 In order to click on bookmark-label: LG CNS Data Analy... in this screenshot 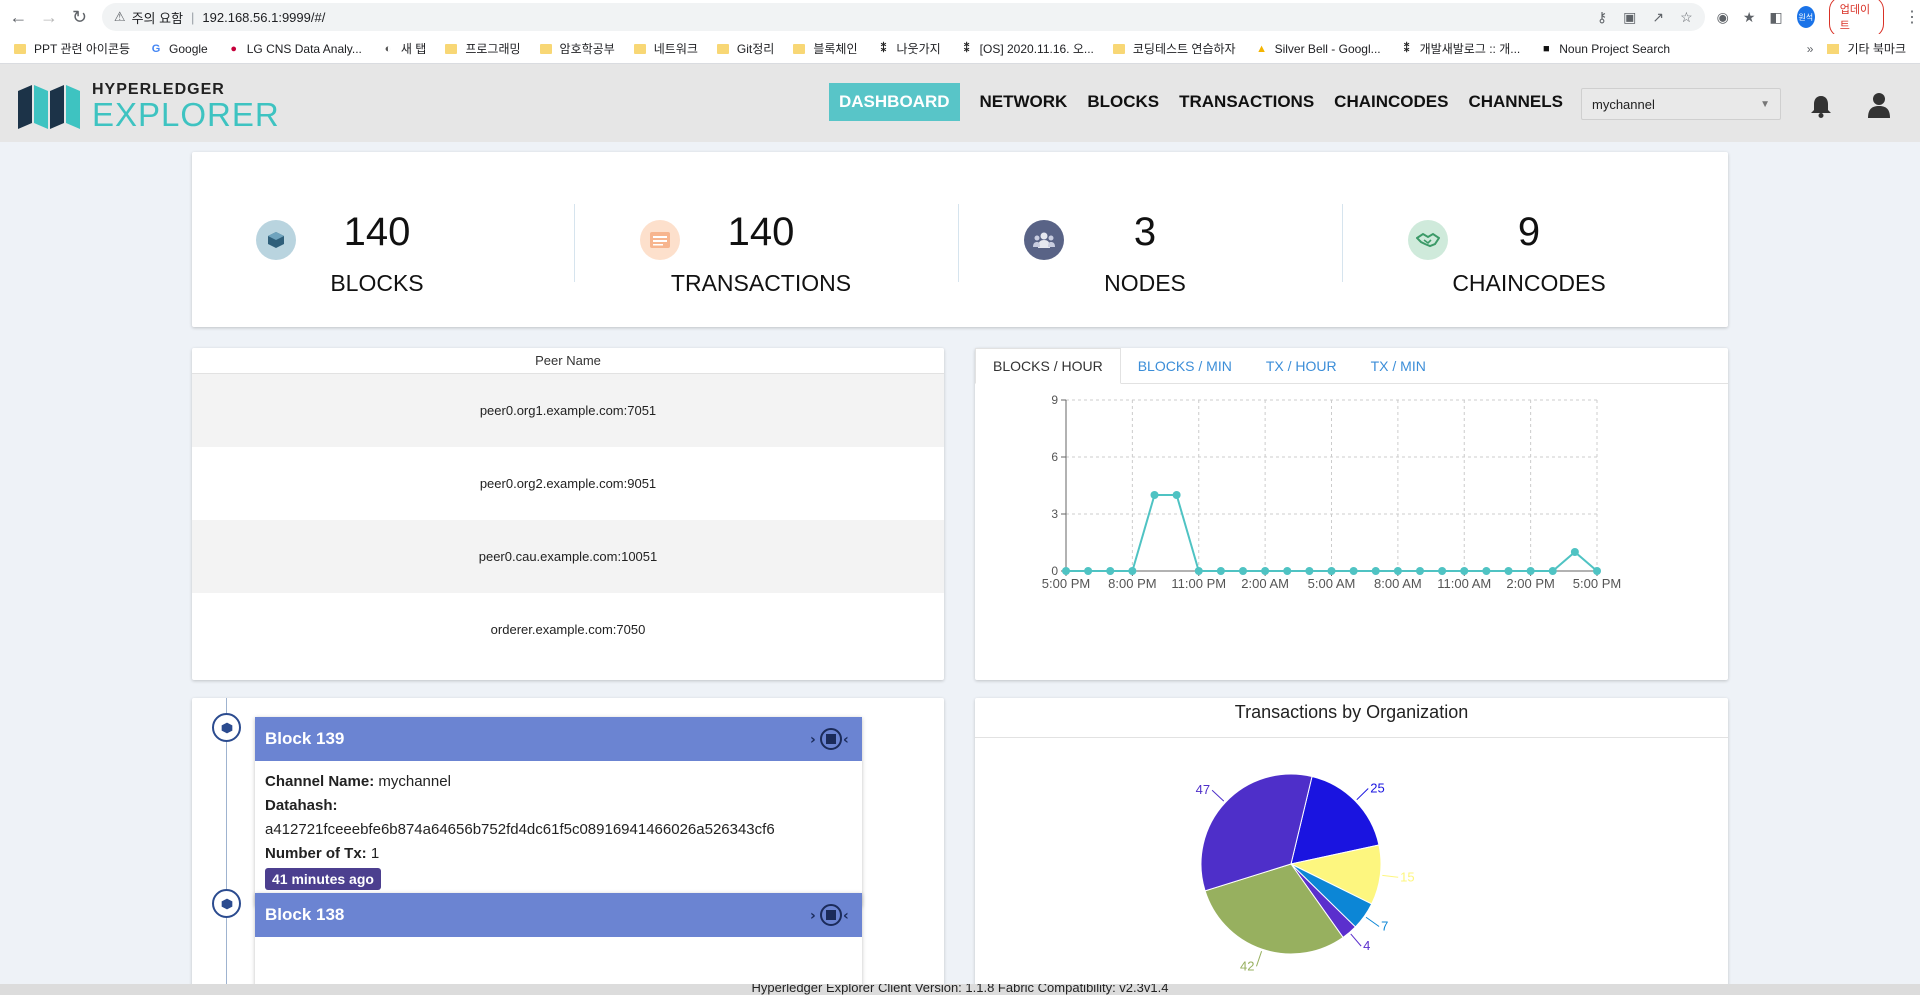, I will do `click(304, 48)`.